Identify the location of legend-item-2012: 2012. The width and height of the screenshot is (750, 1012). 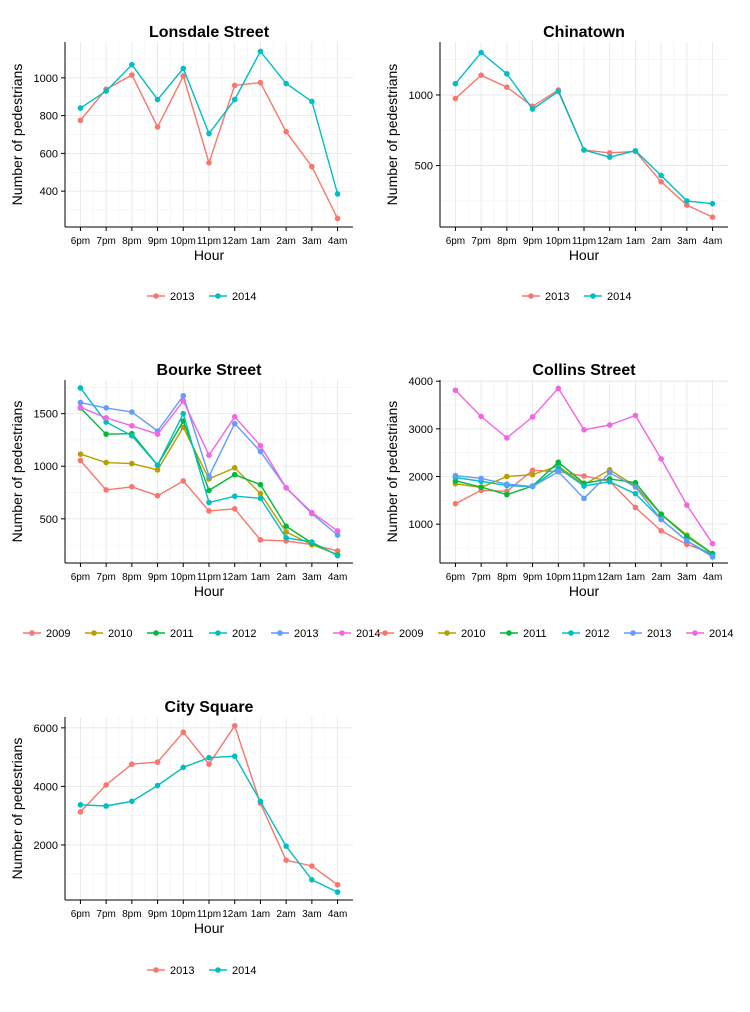
(585, 634).